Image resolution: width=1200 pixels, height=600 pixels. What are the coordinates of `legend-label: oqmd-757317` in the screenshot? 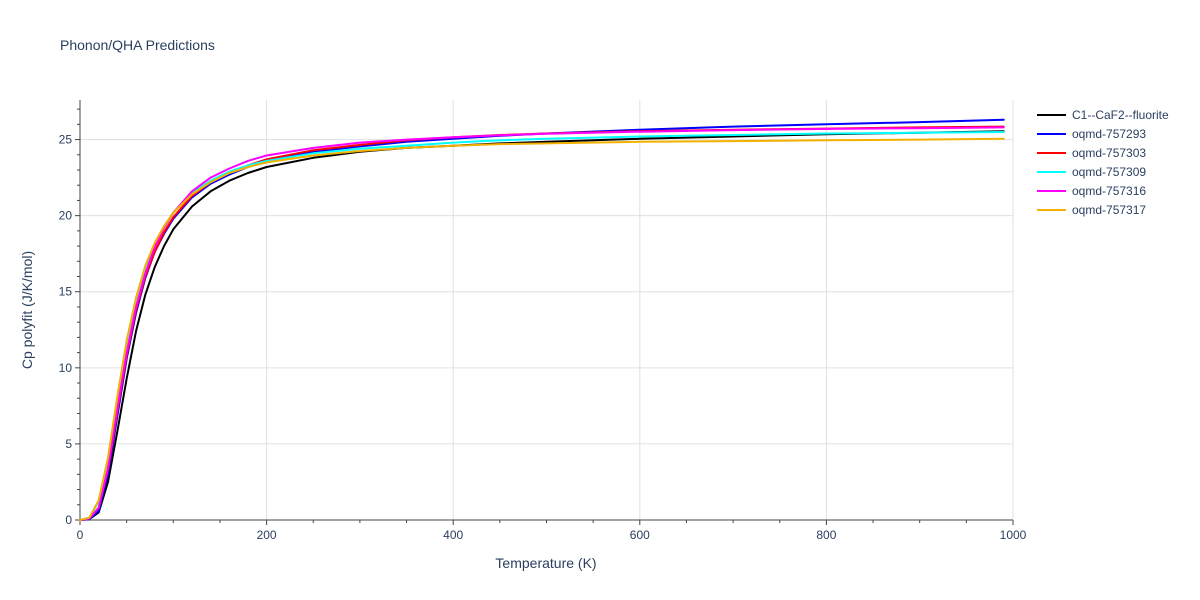 It's located at (1109, 210).